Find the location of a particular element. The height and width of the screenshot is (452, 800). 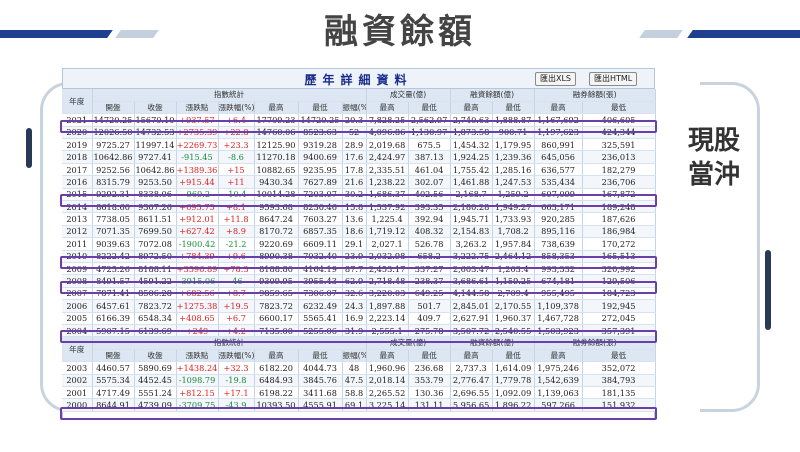

cell-volume-low: 2,562.97 is located at coordinates (429, 120).